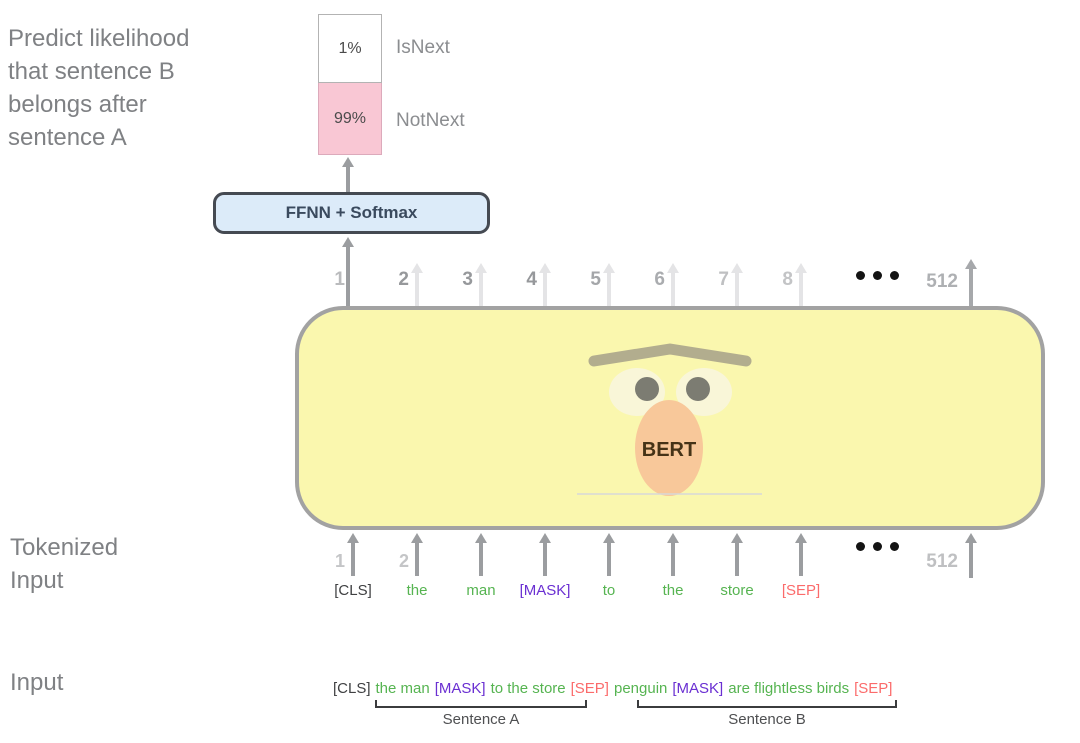  I want to click on token-man: man, so click(481, 590).